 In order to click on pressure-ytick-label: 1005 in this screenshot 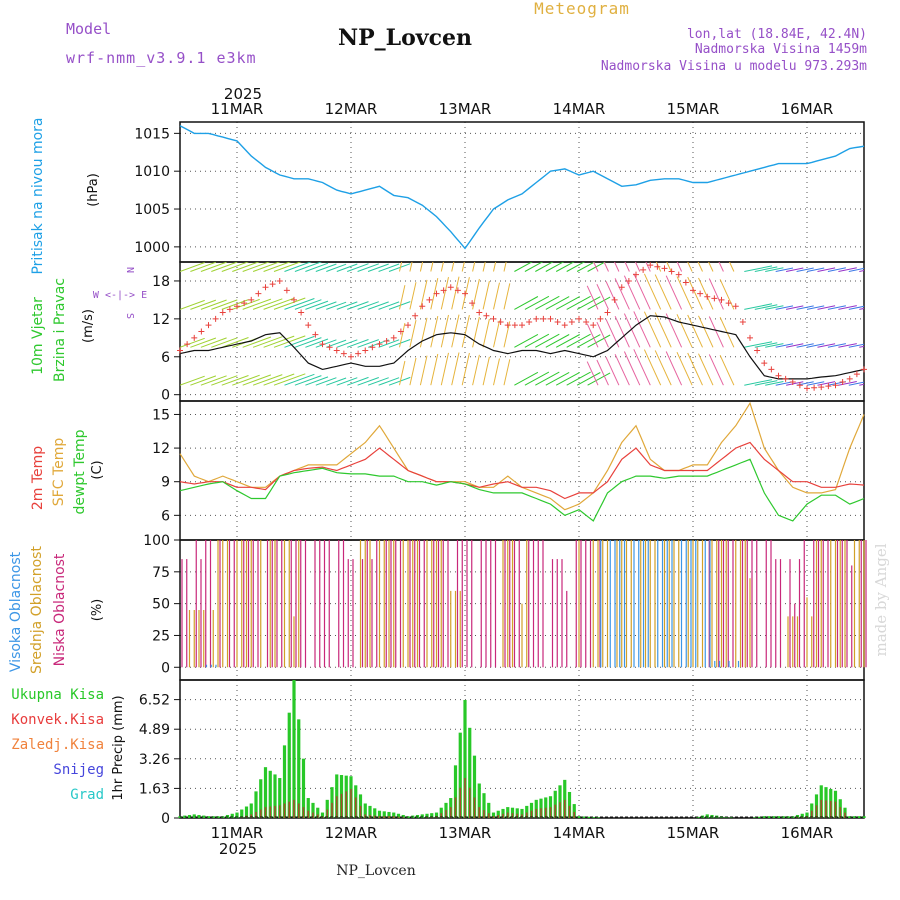, I will do `click(152, 210)`.